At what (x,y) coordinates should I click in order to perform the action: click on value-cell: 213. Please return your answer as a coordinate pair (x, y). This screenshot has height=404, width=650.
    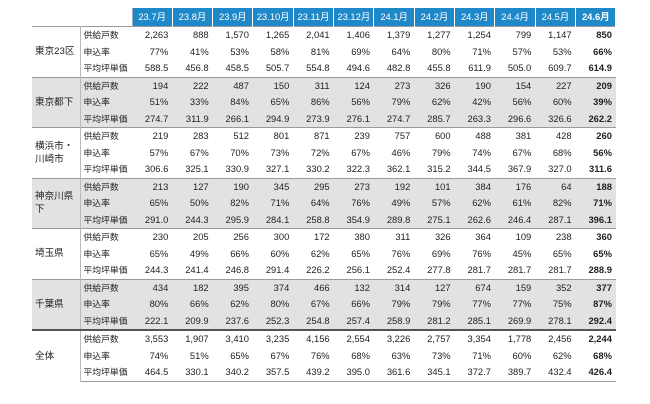
    Looking at the image, I should click on (152, 186).